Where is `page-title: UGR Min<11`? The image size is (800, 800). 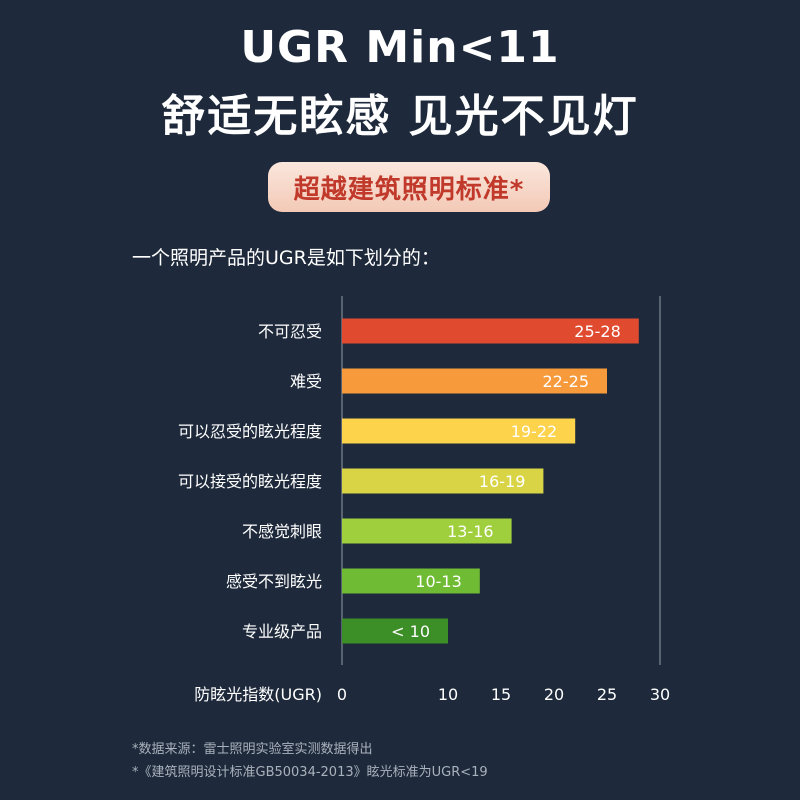
page-title: UGR Min<11 is located at coordinates (400, 47).